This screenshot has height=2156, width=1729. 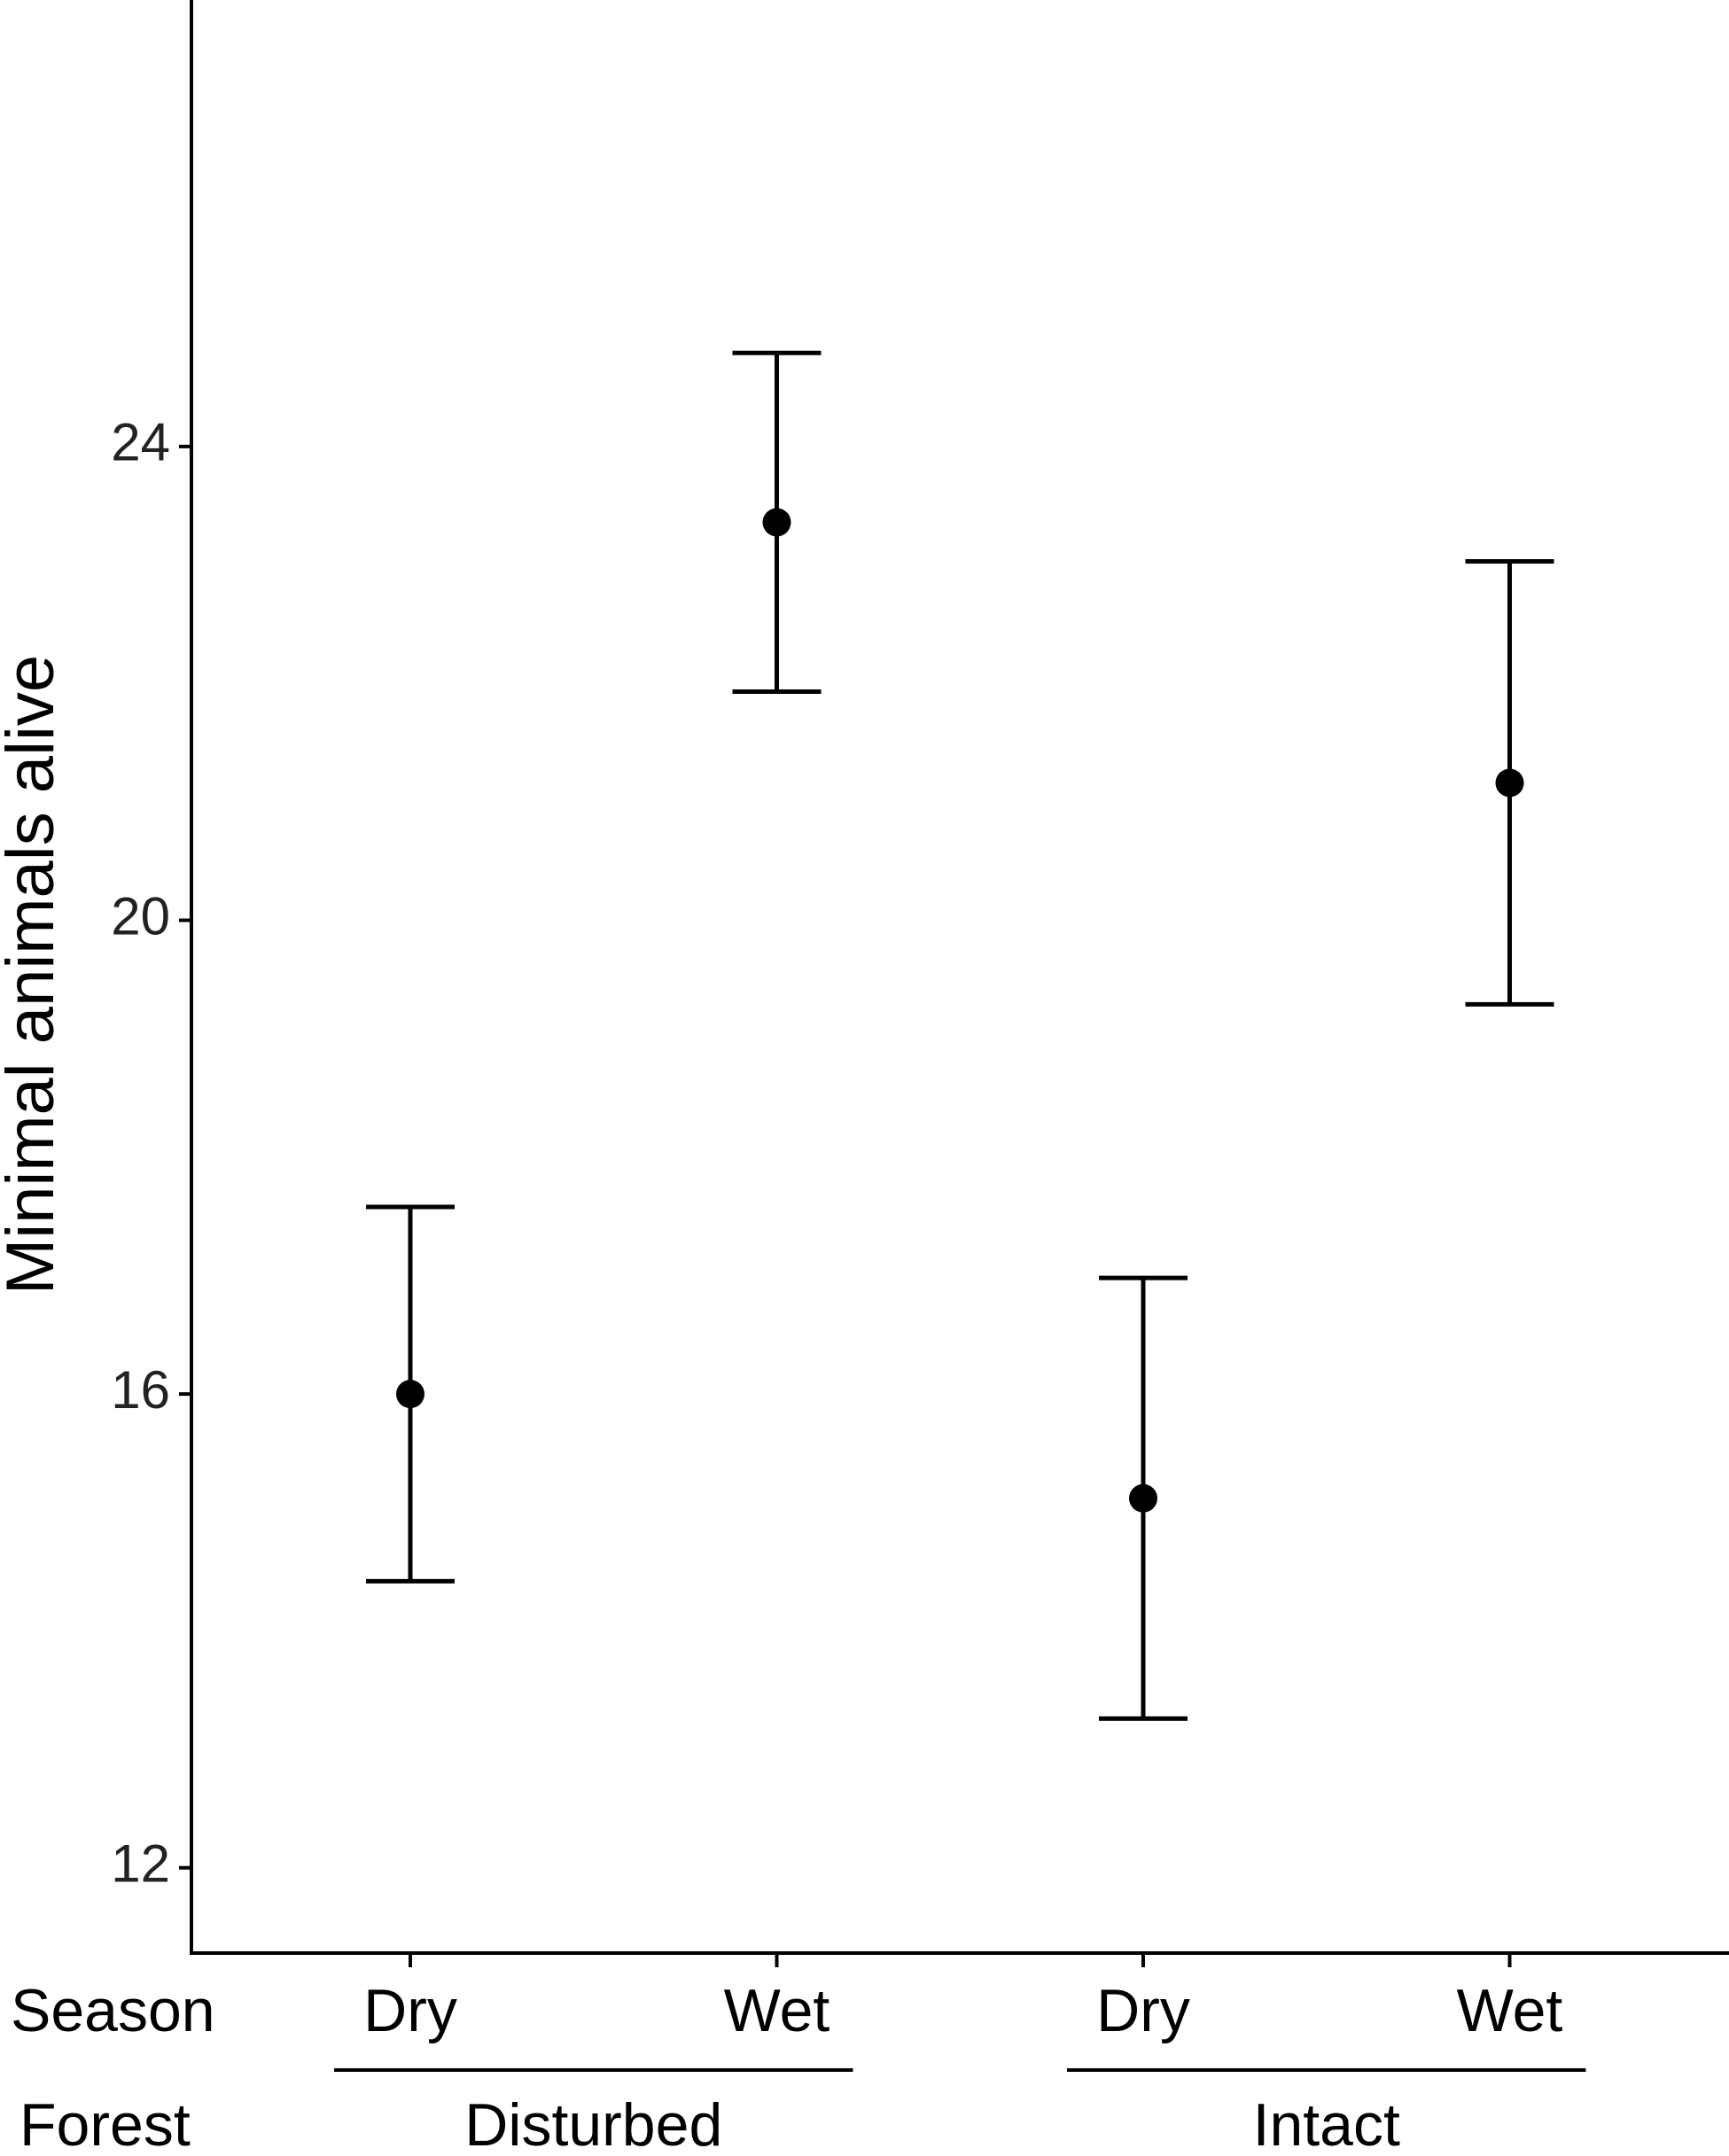 I want to click on y-axis-title: Minimal animals alive, so click(x=34, y=975).